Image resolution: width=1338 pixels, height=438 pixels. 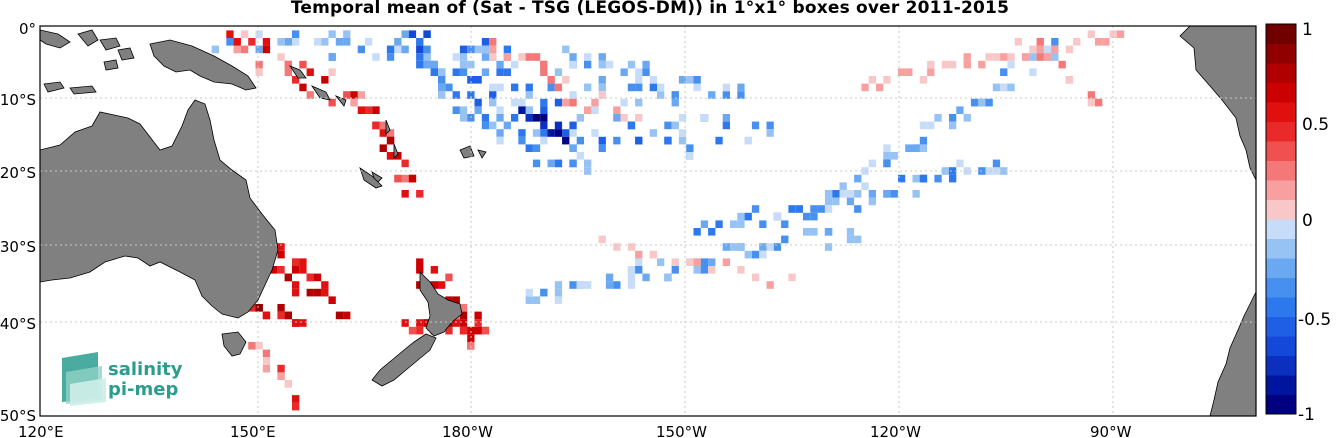 I want to click on lon-tick: 180°W, so click(x=467, y=430).